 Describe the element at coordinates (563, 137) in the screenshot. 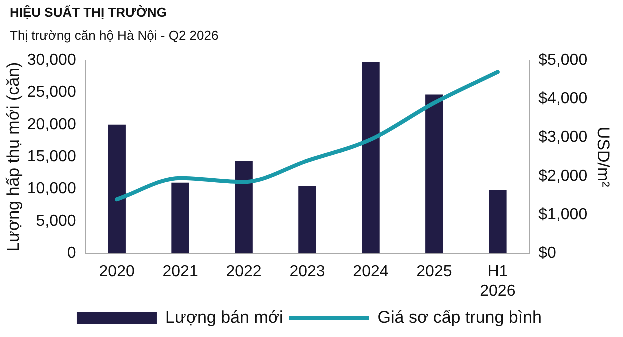

I see `y2-tick-label: $3,000` at that location.